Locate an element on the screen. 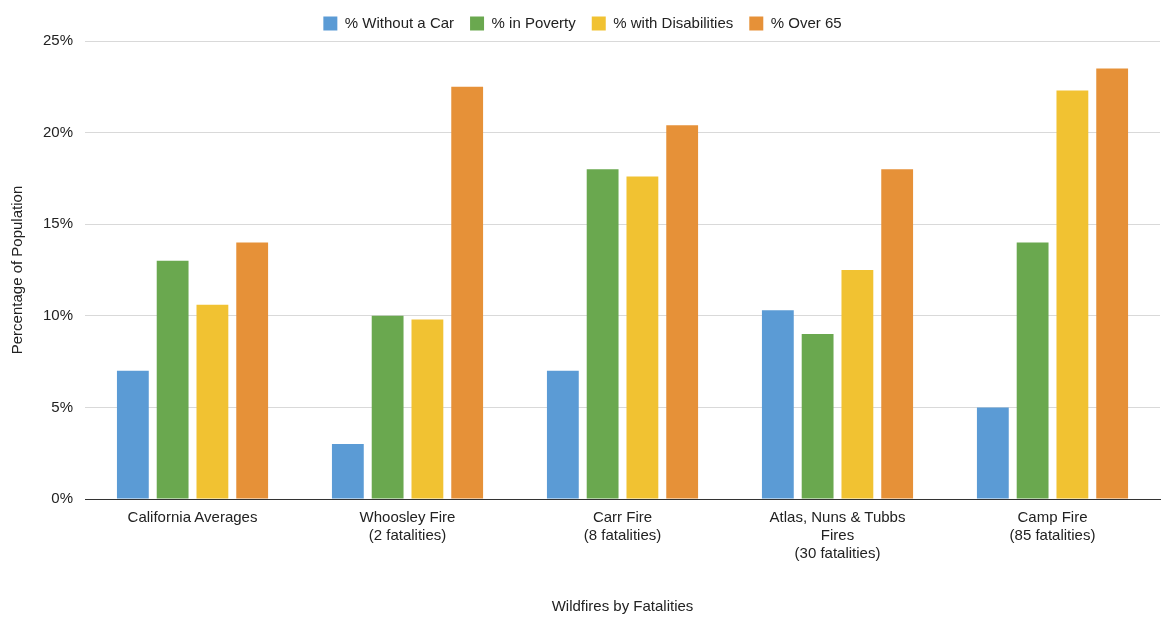  x-tick-label: Carr Fire (8 fatalities) is located at coordinates (622, 526).